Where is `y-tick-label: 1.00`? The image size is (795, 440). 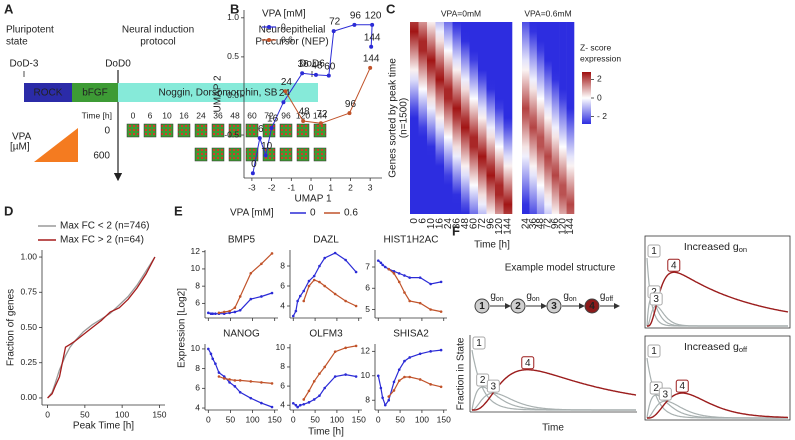
y-tick-label: 1.00 is located at coordinates (28, 256).